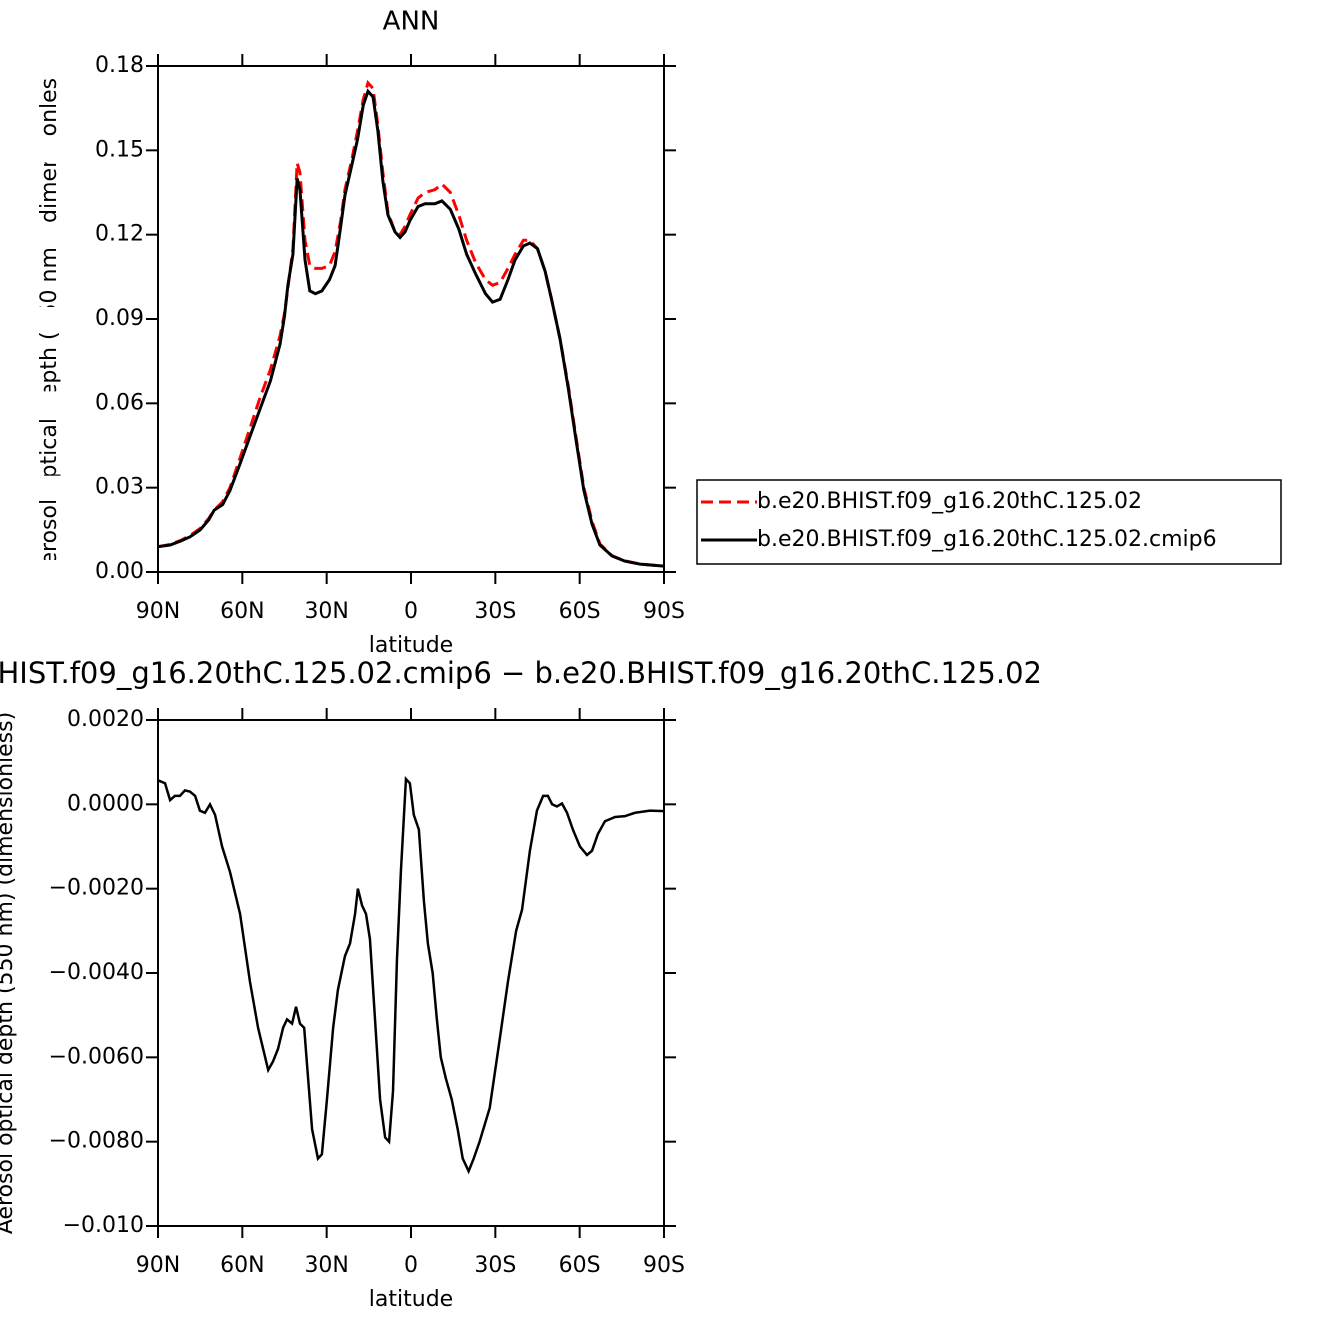 The height and width of the screenshot is (1319, 1322). I want to click on y-tick-label: 0.06, so click(119, 402).